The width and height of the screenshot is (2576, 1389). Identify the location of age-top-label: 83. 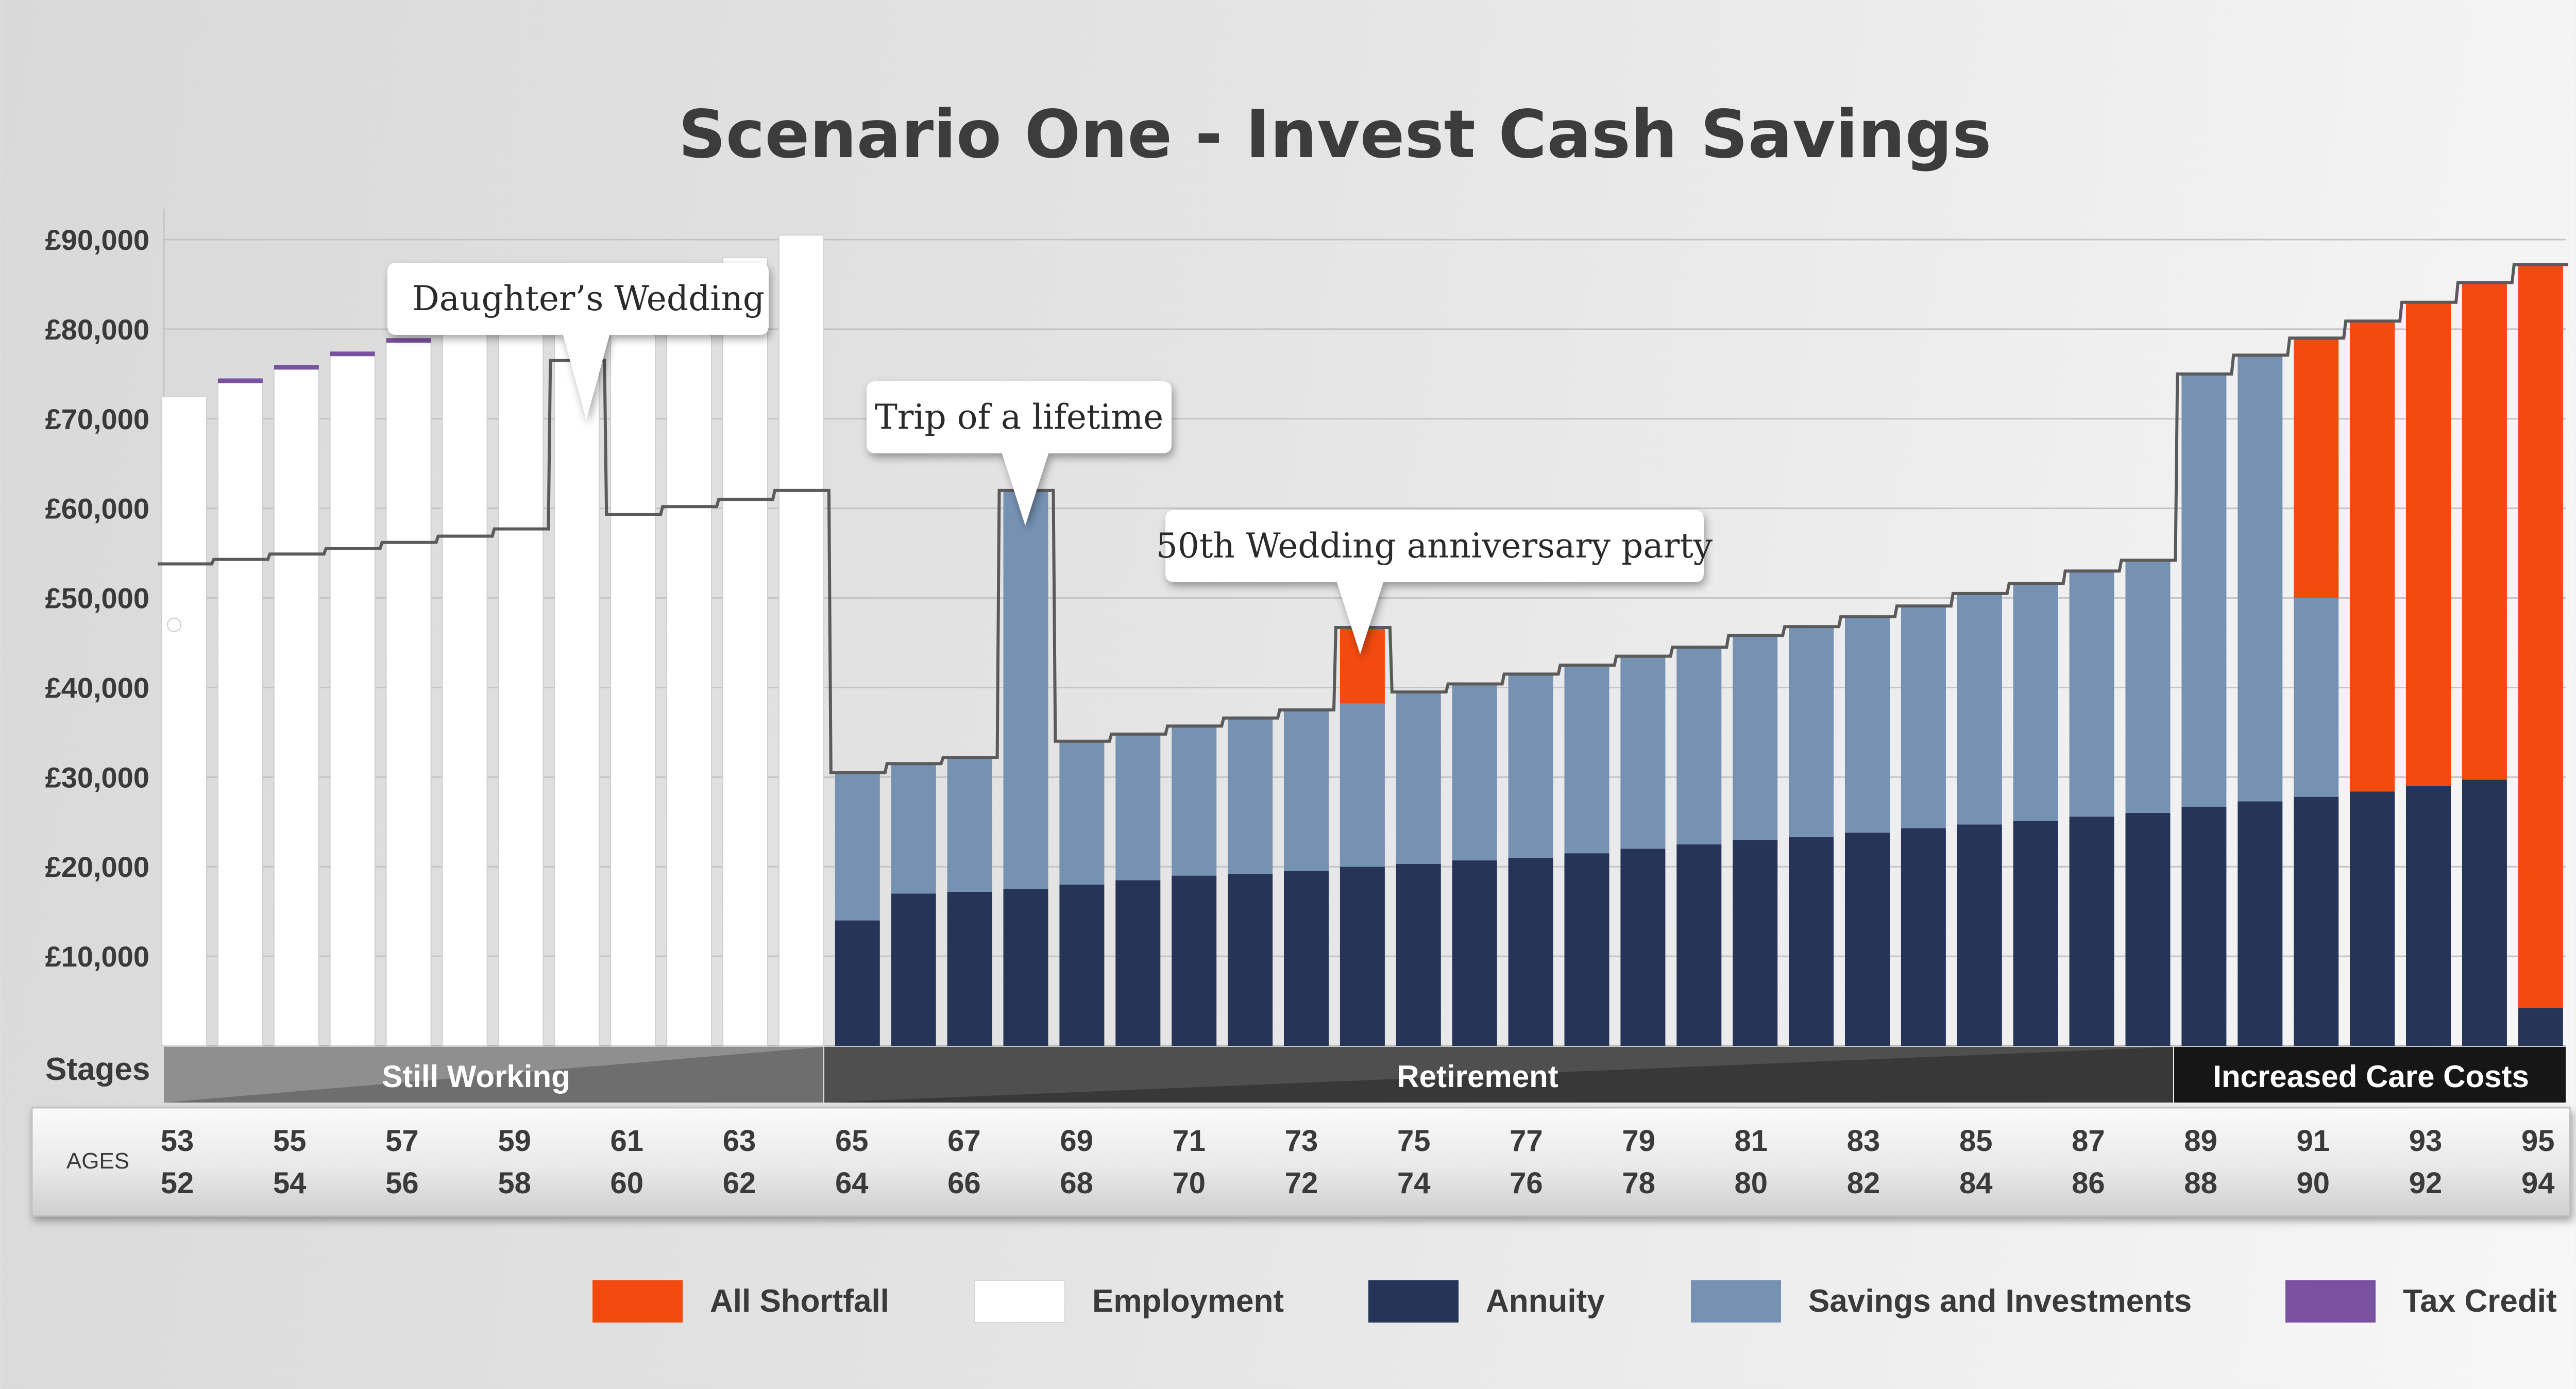
(1863, 1141).